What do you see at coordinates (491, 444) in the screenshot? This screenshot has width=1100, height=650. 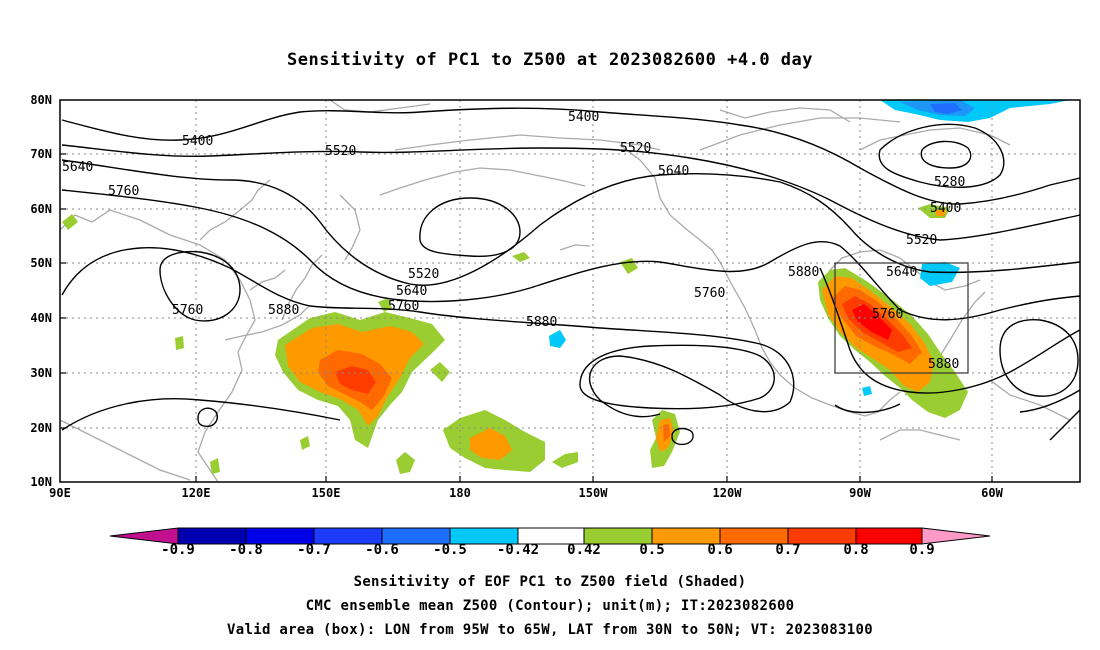 I see `shade-cpac-orange` at bounding box center [491, 444].